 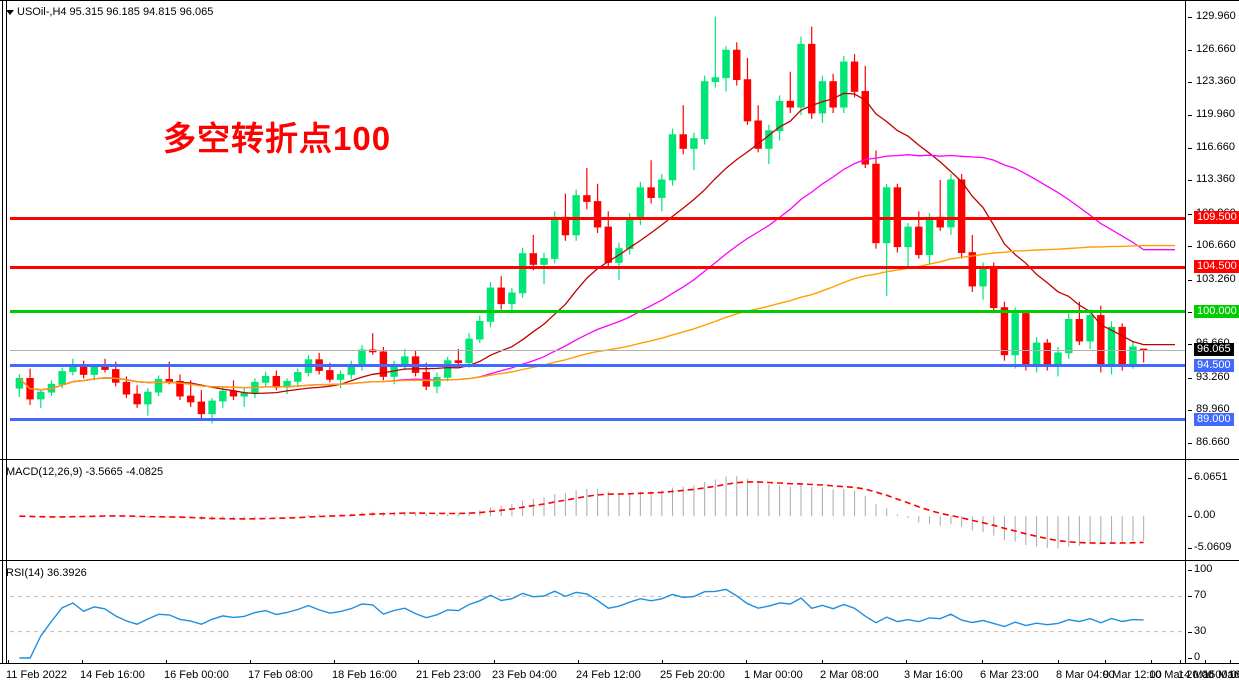 What do you see at coordinates (1216, 266) in the screenshot?
I see `resistance-2-tag: 104.500` at bounding box center [1216, 266].